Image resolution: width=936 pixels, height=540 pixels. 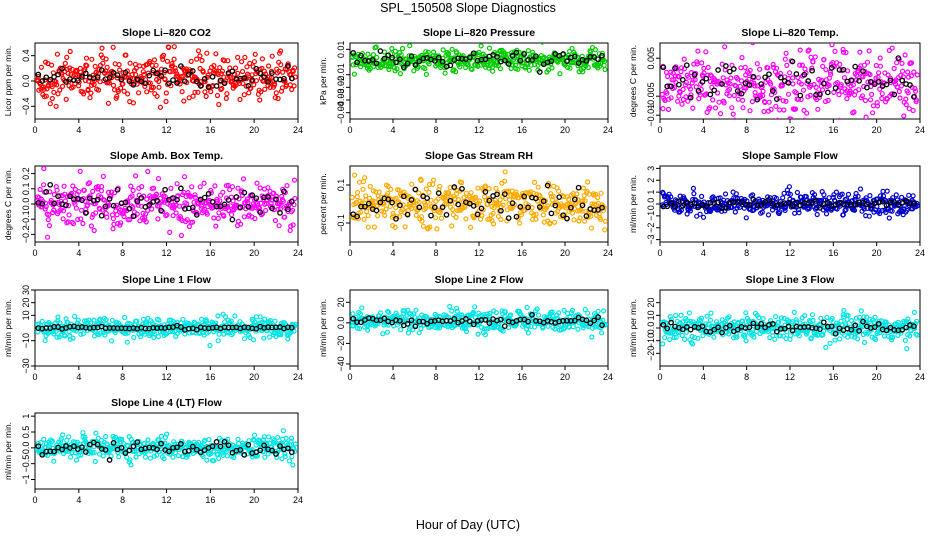 What do you see at coordinates (479, 33) in the screenshot?
I see `panel-title: Slope Li–820 Pressure` at bounding box center [479, 33].